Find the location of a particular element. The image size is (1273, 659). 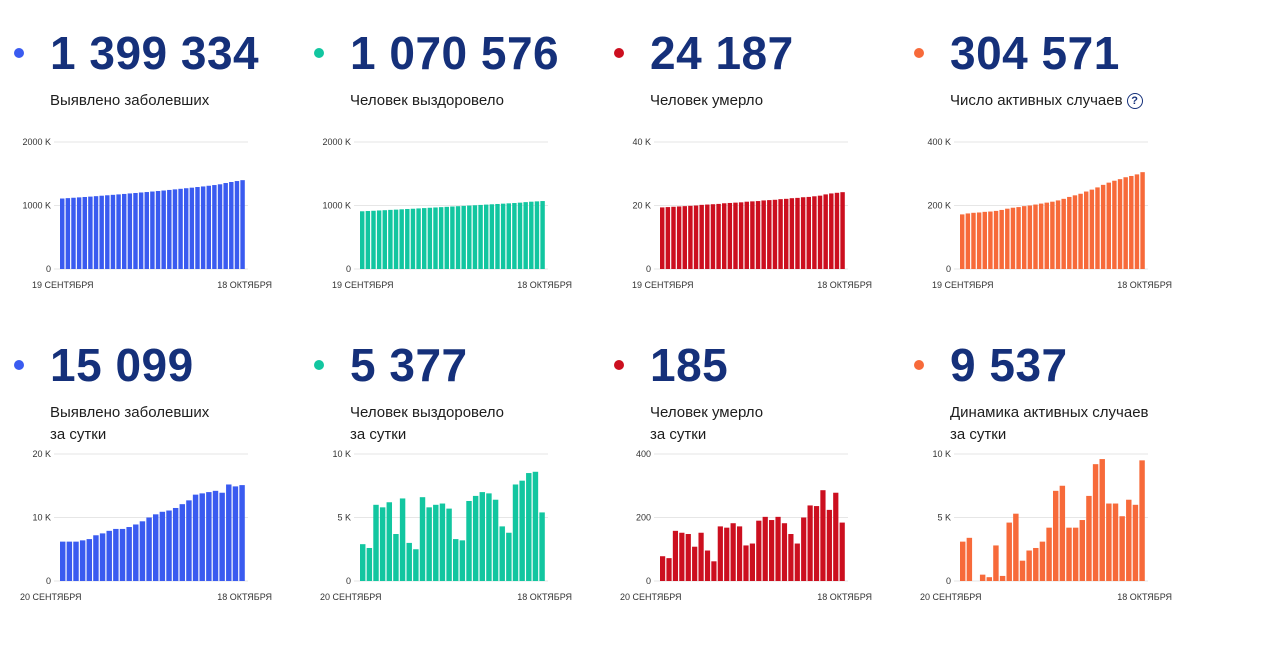

help-icon: ? is located at coordinates (1134, 101).